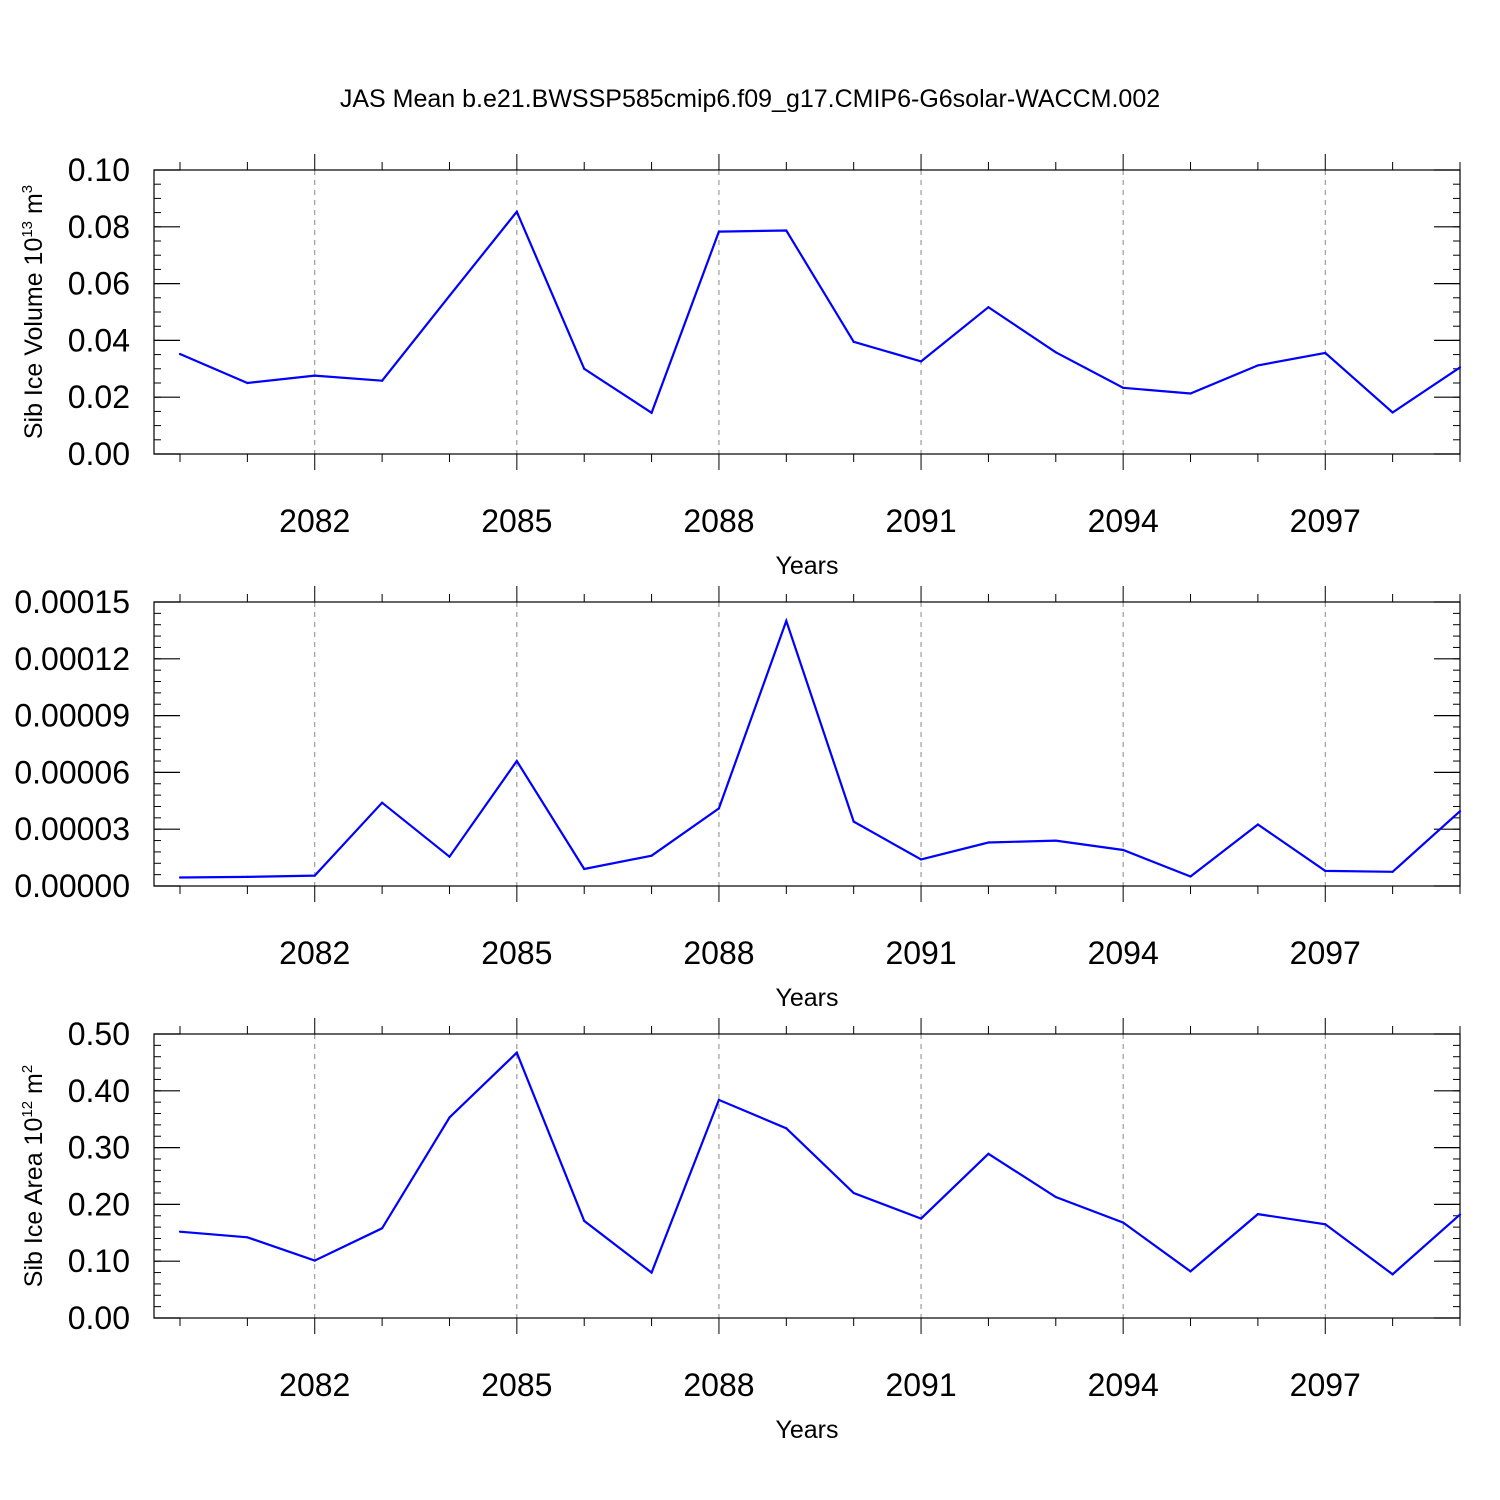 This screenshot has width=1500, height=1500. Describe the element at coordinates (99, 227) in the screenshot. I see `y-tick-label: 0.08` at that location.